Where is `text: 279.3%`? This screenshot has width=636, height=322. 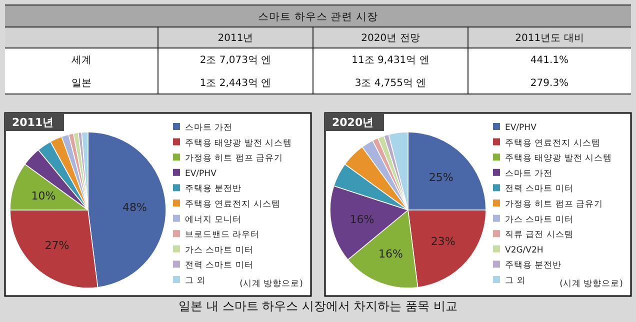
text: 279.3% is located at coordinates (549, 83).